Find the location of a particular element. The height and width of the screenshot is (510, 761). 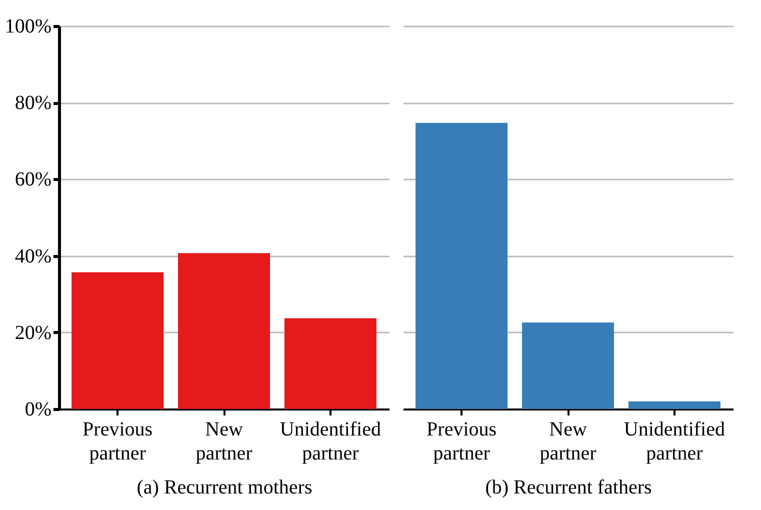

y-tick-label: 0% is located at coordinates (38, 409).